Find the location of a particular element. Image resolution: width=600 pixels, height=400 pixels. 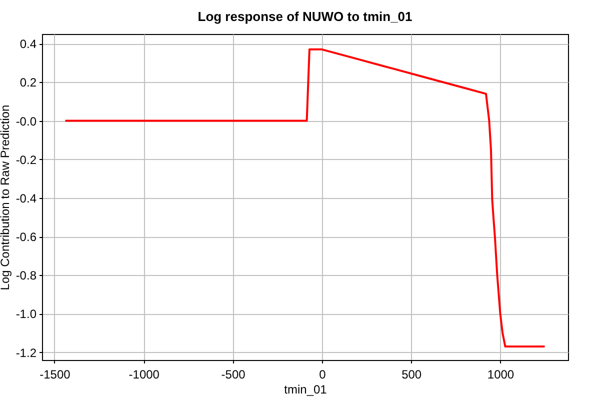

x-tick-label: 500 is located at coordinates (412, 375).